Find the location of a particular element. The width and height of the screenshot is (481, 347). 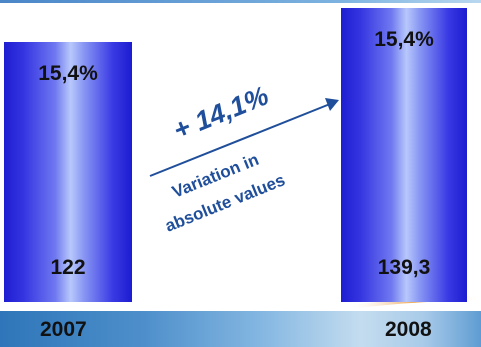

trend-arrow-head is located at coordinates (332, 104).